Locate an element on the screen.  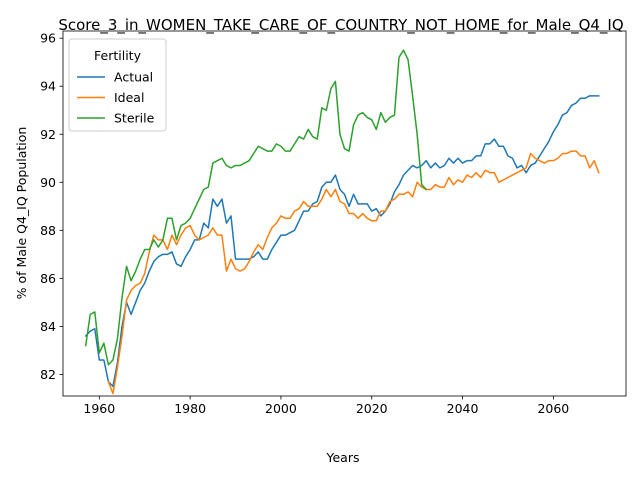
x-tick-label: 2020 is located at coordinates (372, 408).